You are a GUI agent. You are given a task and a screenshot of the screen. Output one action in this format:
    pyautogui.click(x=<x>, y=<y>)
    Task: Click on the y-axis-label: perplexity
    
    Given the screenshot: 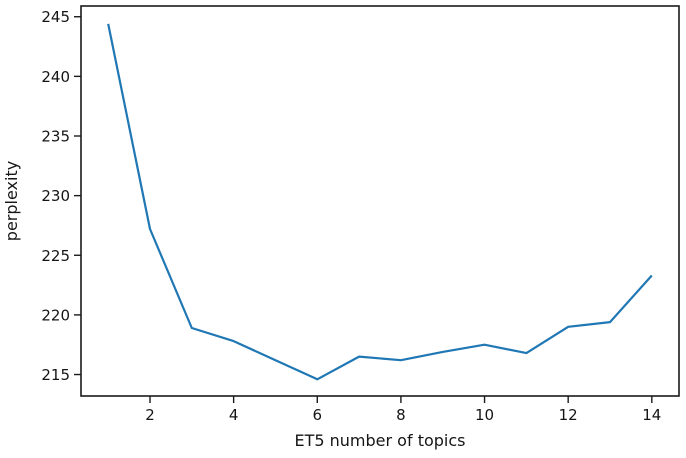 What is the action you would take?
    pyautogui.click(x=11, y=201)
    